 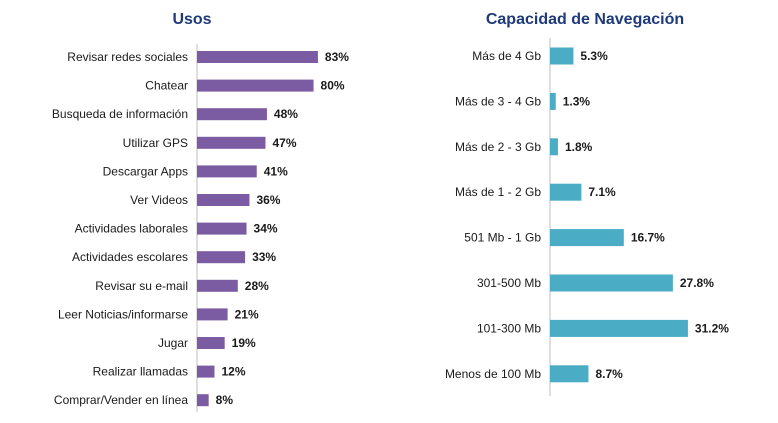 What do you see at coordinates (257, 286) in the screenshot?
I see `usos-value-label: 28%` at bounding box center [257, 286].